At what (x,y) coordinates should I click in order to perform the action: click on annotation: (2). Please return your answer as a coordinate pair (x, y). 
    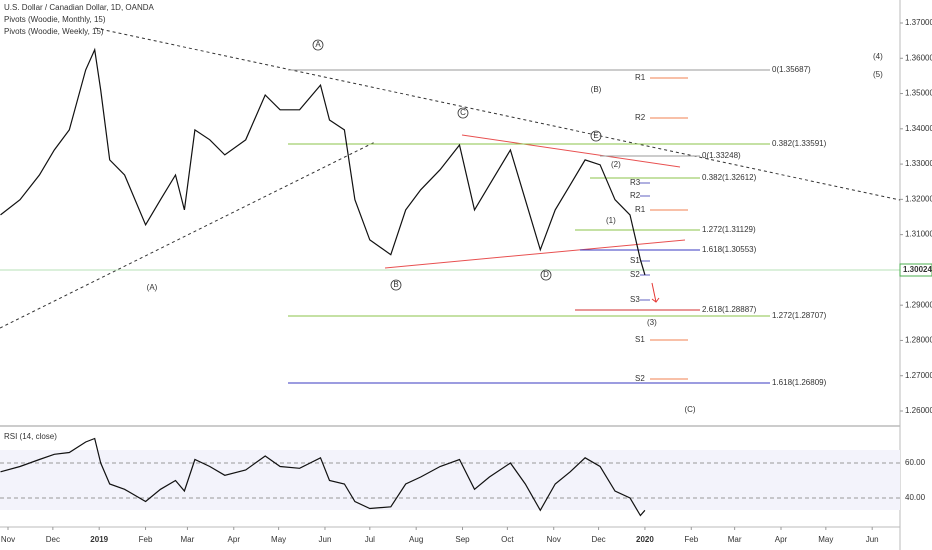
    Looking at the image, I should click on (616, 164).